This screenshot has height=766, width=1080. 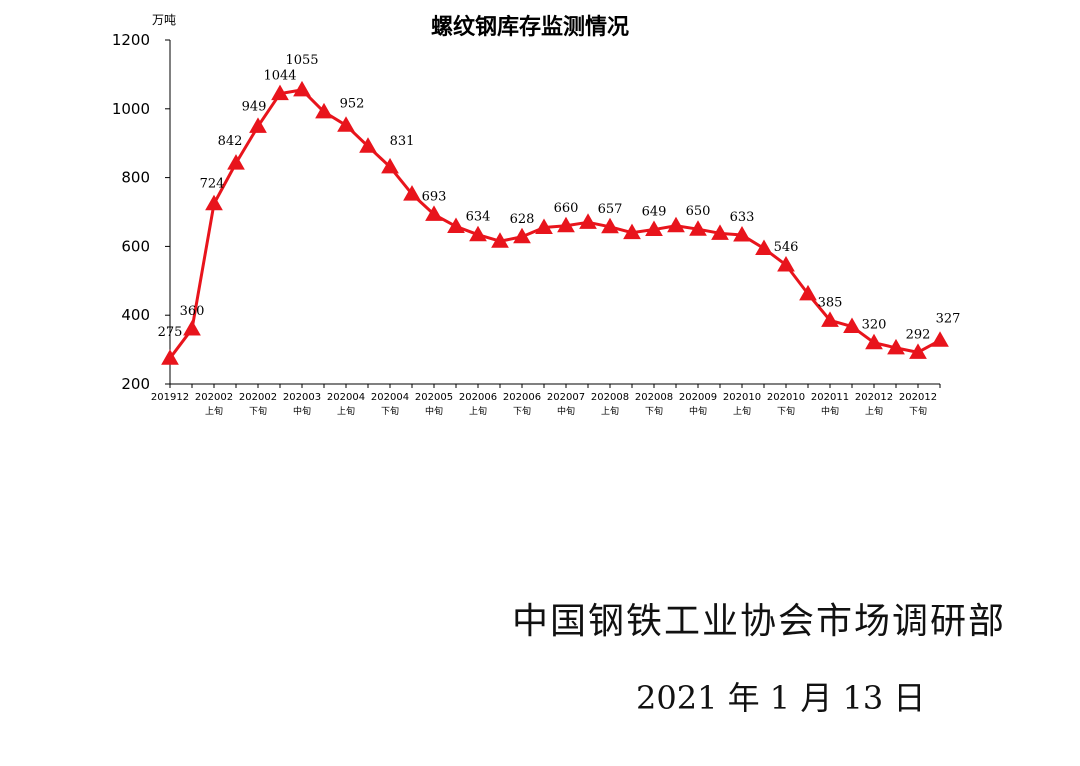 What do you see at coordinates (478, 217) in the screenshot?
I see `data-label: 634` at bounding box center [478, 217].